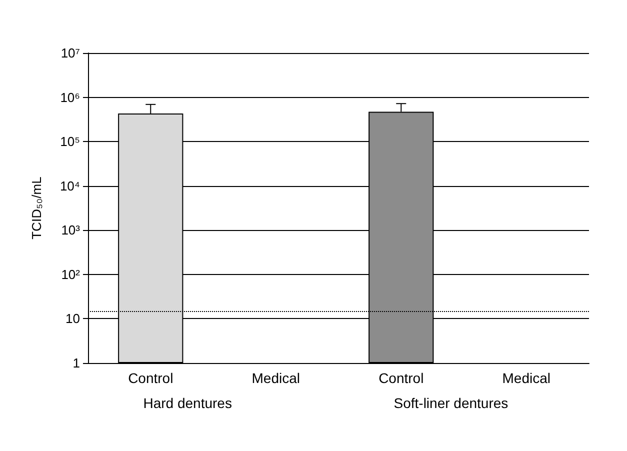  I want to click on y-axis-title: TCID₅₀/mL, so click(36, 208).